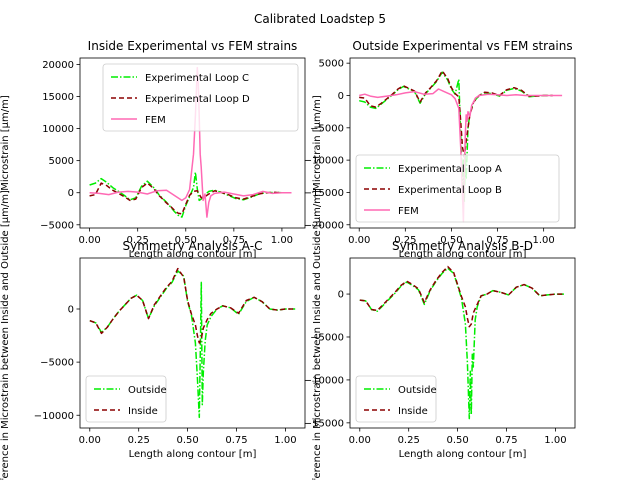 This screenshot has width=640, height=485. I want to click on axes-title: Symmetry Analysis B-D, so click(462, 246).